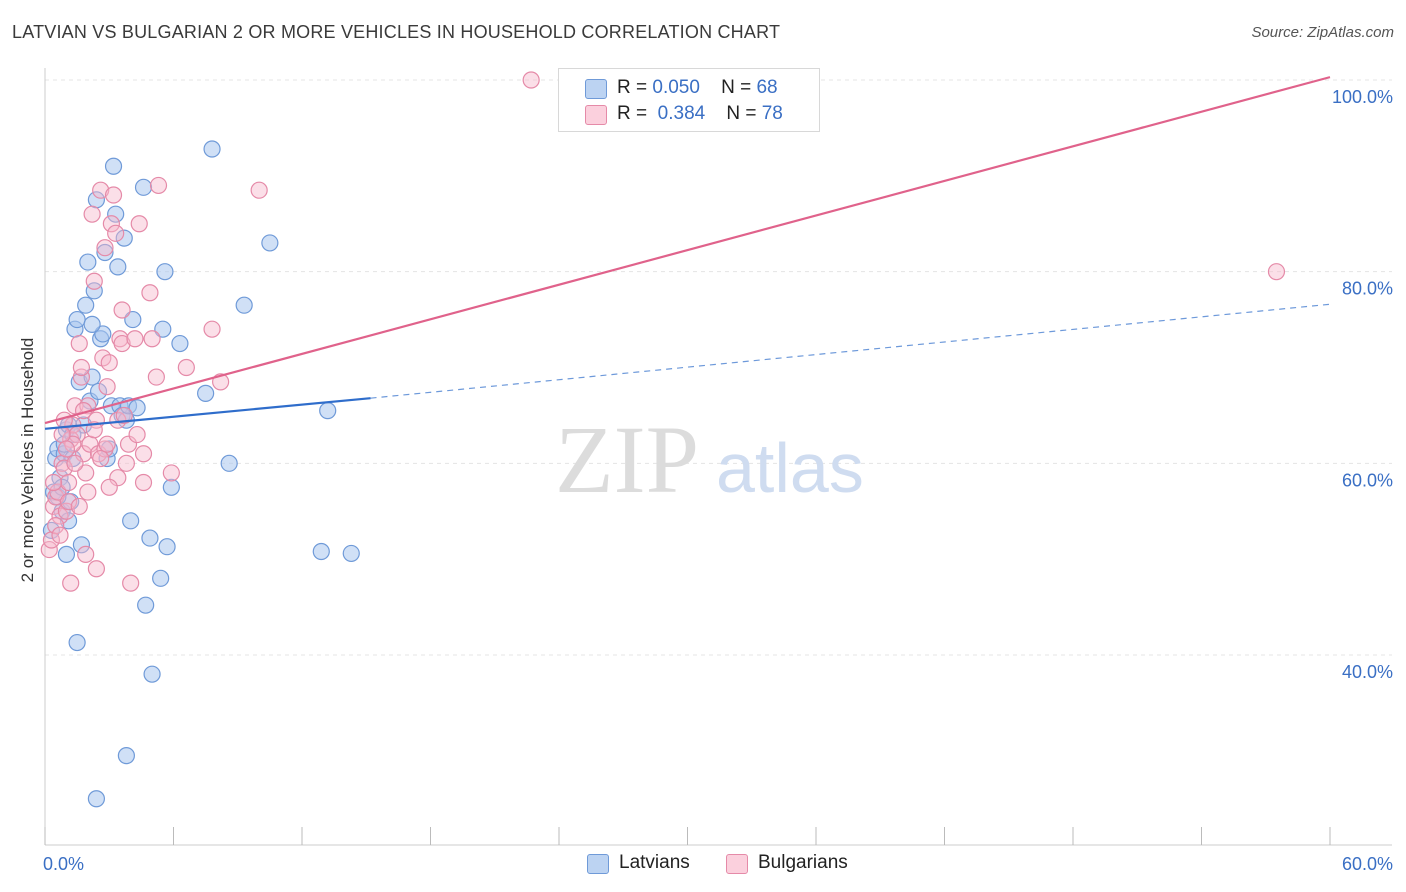 The image size is (1406, 892). I want to click on y-tick-label-1: 60.0%, so click(1367, 480).